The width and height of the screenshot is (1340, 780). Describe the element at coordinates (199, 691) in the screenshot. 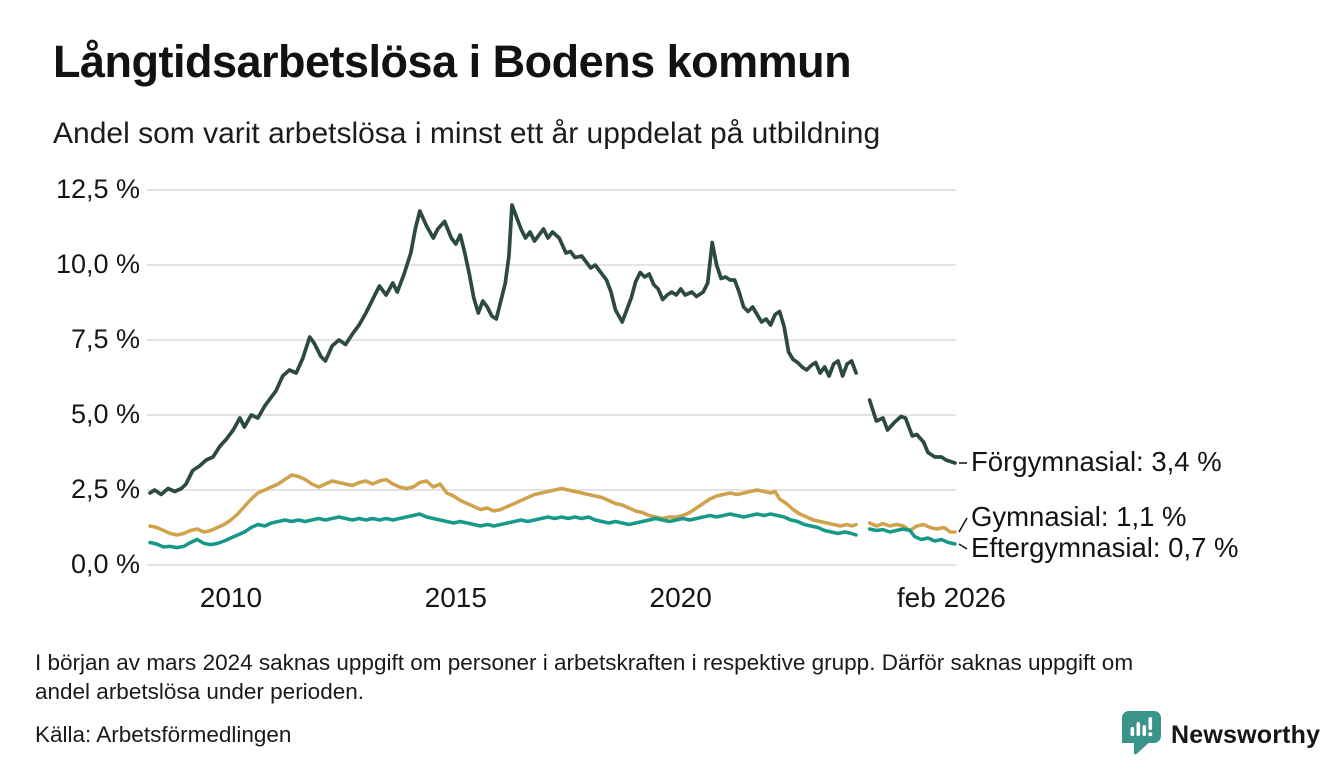

I see `footnote-line-2: andel arbetslösa under perioden.` at that location.